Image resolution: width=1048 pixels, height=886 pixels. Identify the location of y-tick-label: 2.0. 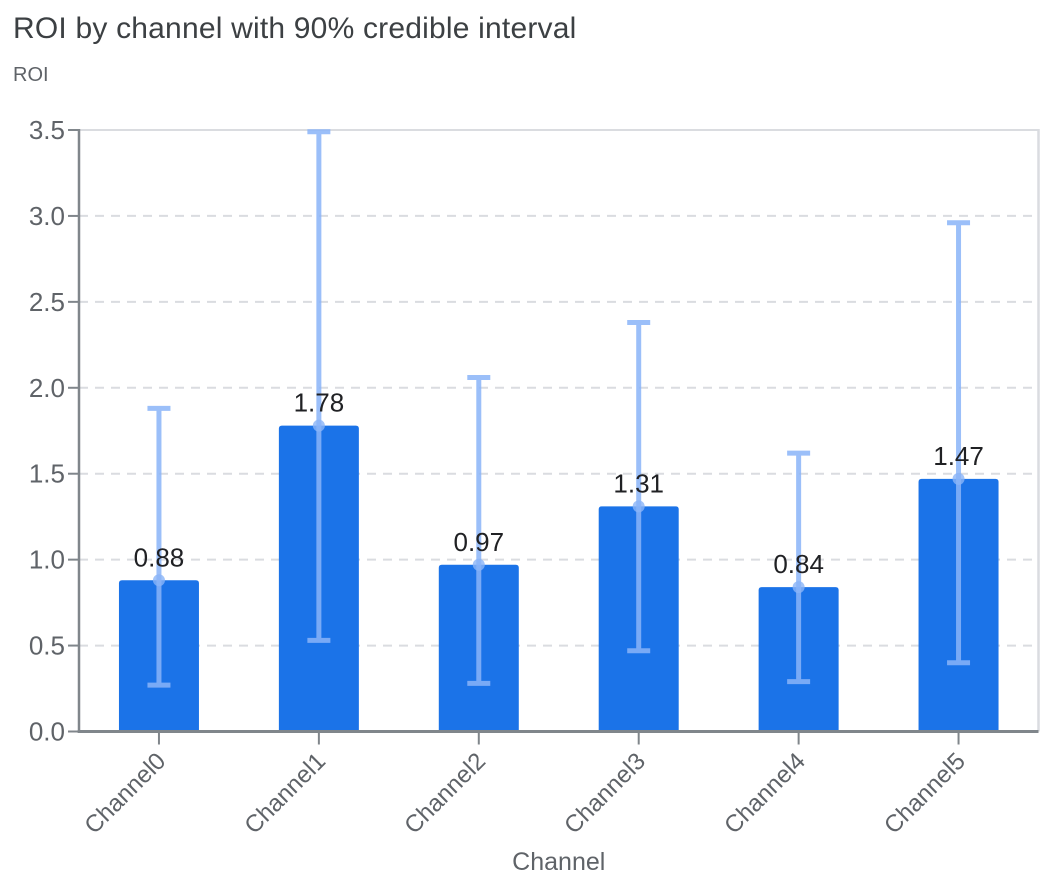
(47, 388).